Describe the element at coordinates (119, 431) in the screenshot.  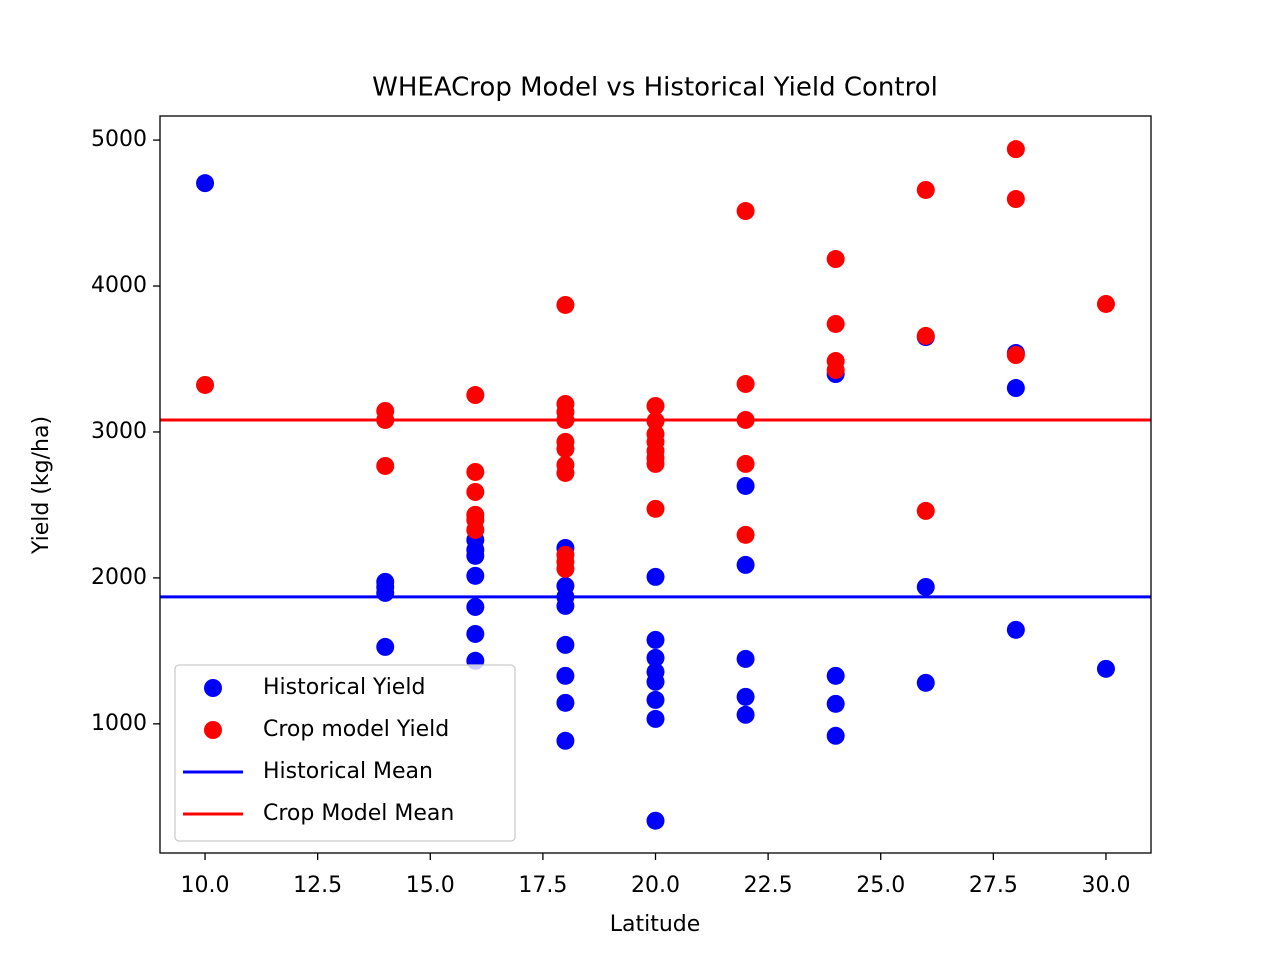
I see `y-tick-label: 3000` at that location.